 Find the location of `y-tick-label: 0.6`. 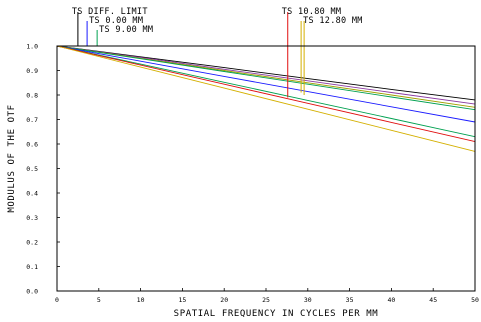

y-tick-label: 0.6 is located at coordinates (32, 144).